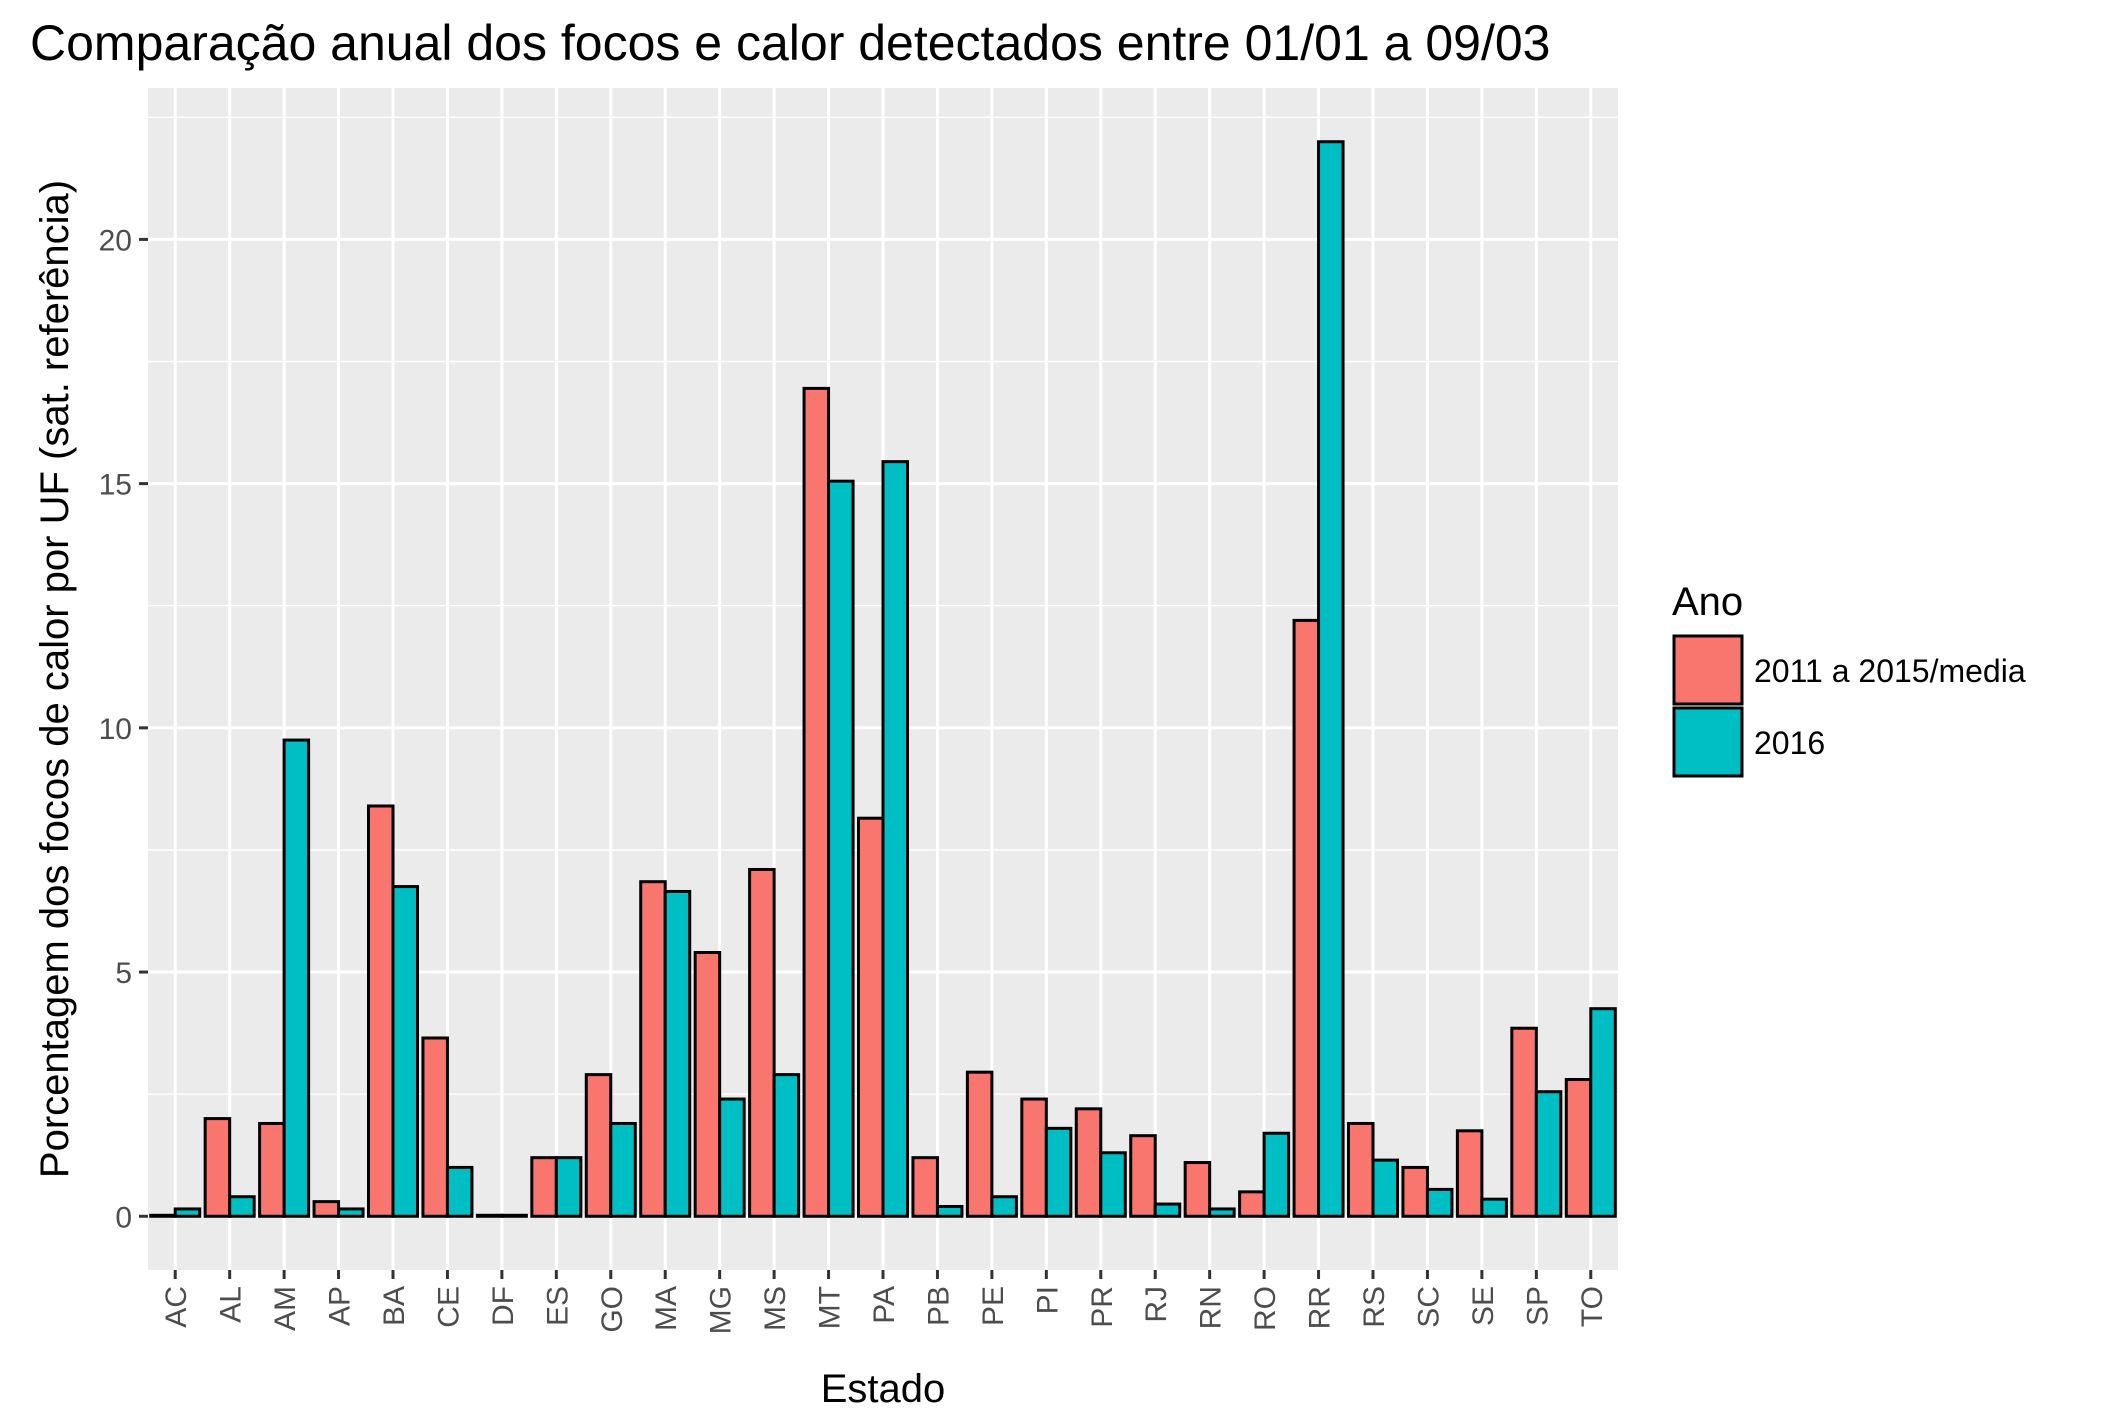  Describe the element at coordinates (285, 1308) in the screenshot. I see `x-tick-label: AM` at that location.